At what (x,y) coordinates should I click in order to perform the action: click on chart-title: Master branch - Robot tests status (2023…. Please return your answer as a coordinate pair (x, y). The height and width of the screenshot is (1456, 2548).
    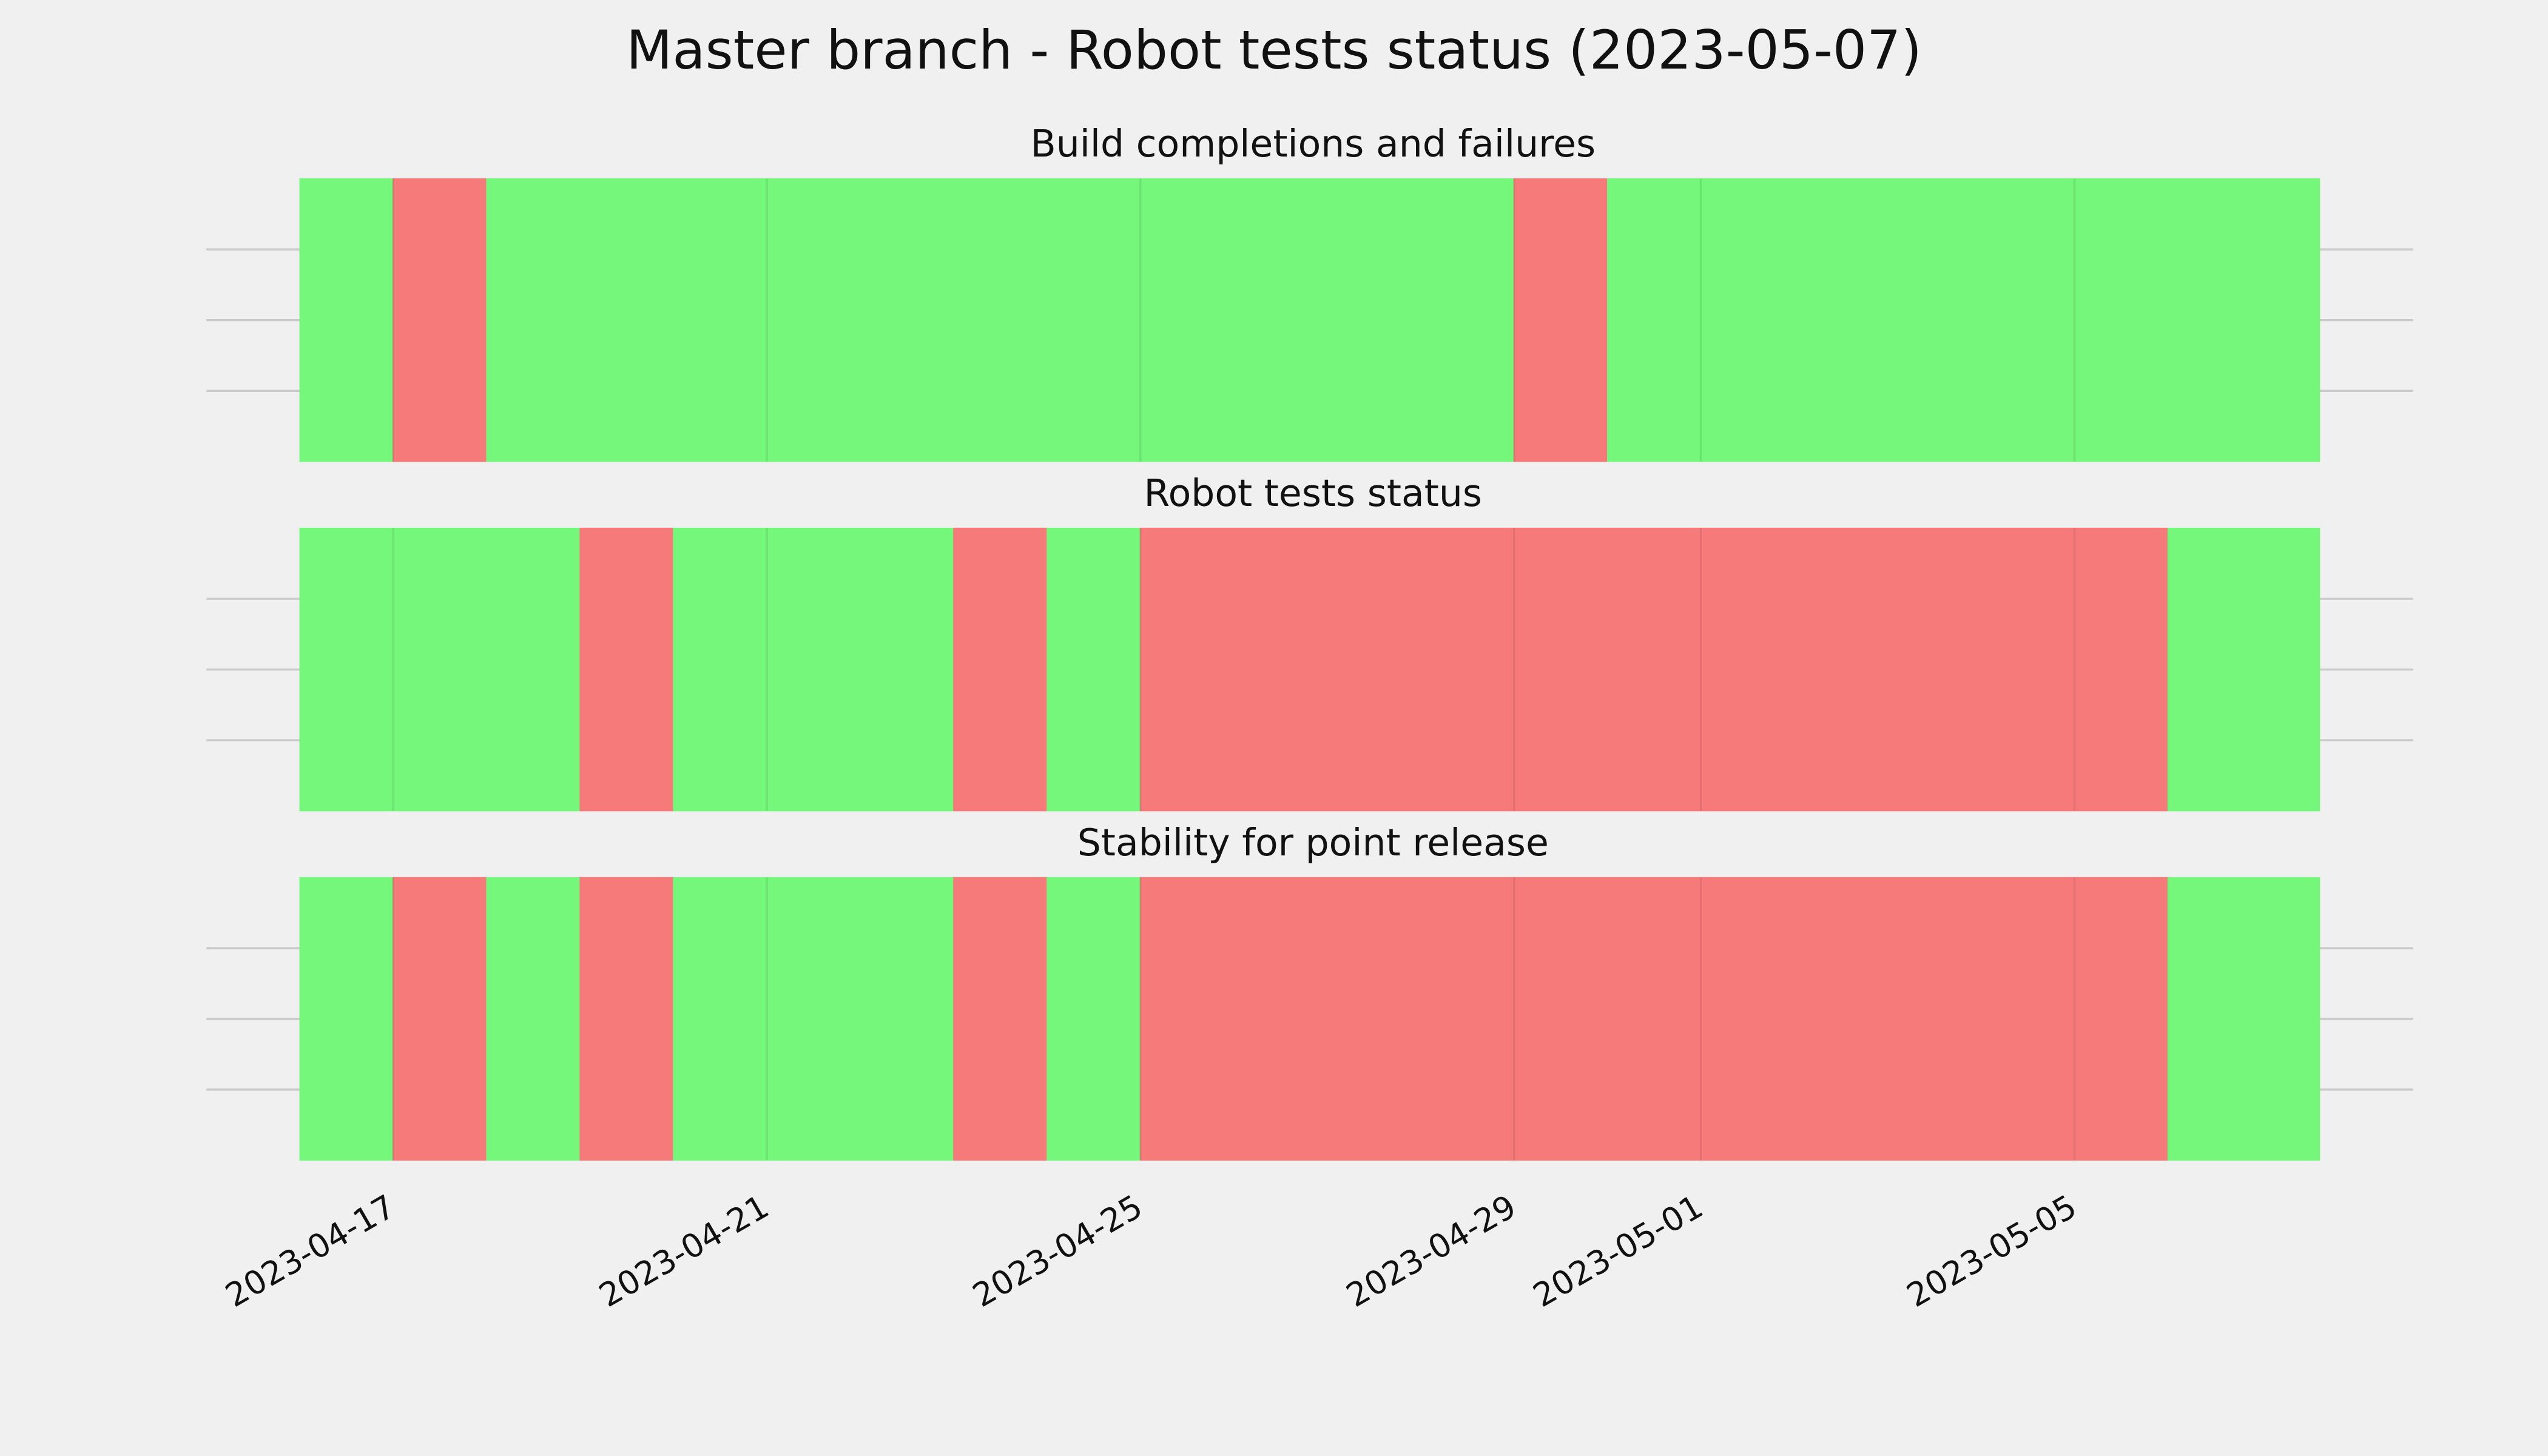
    Looking at the image, I should click on (1274, 50).